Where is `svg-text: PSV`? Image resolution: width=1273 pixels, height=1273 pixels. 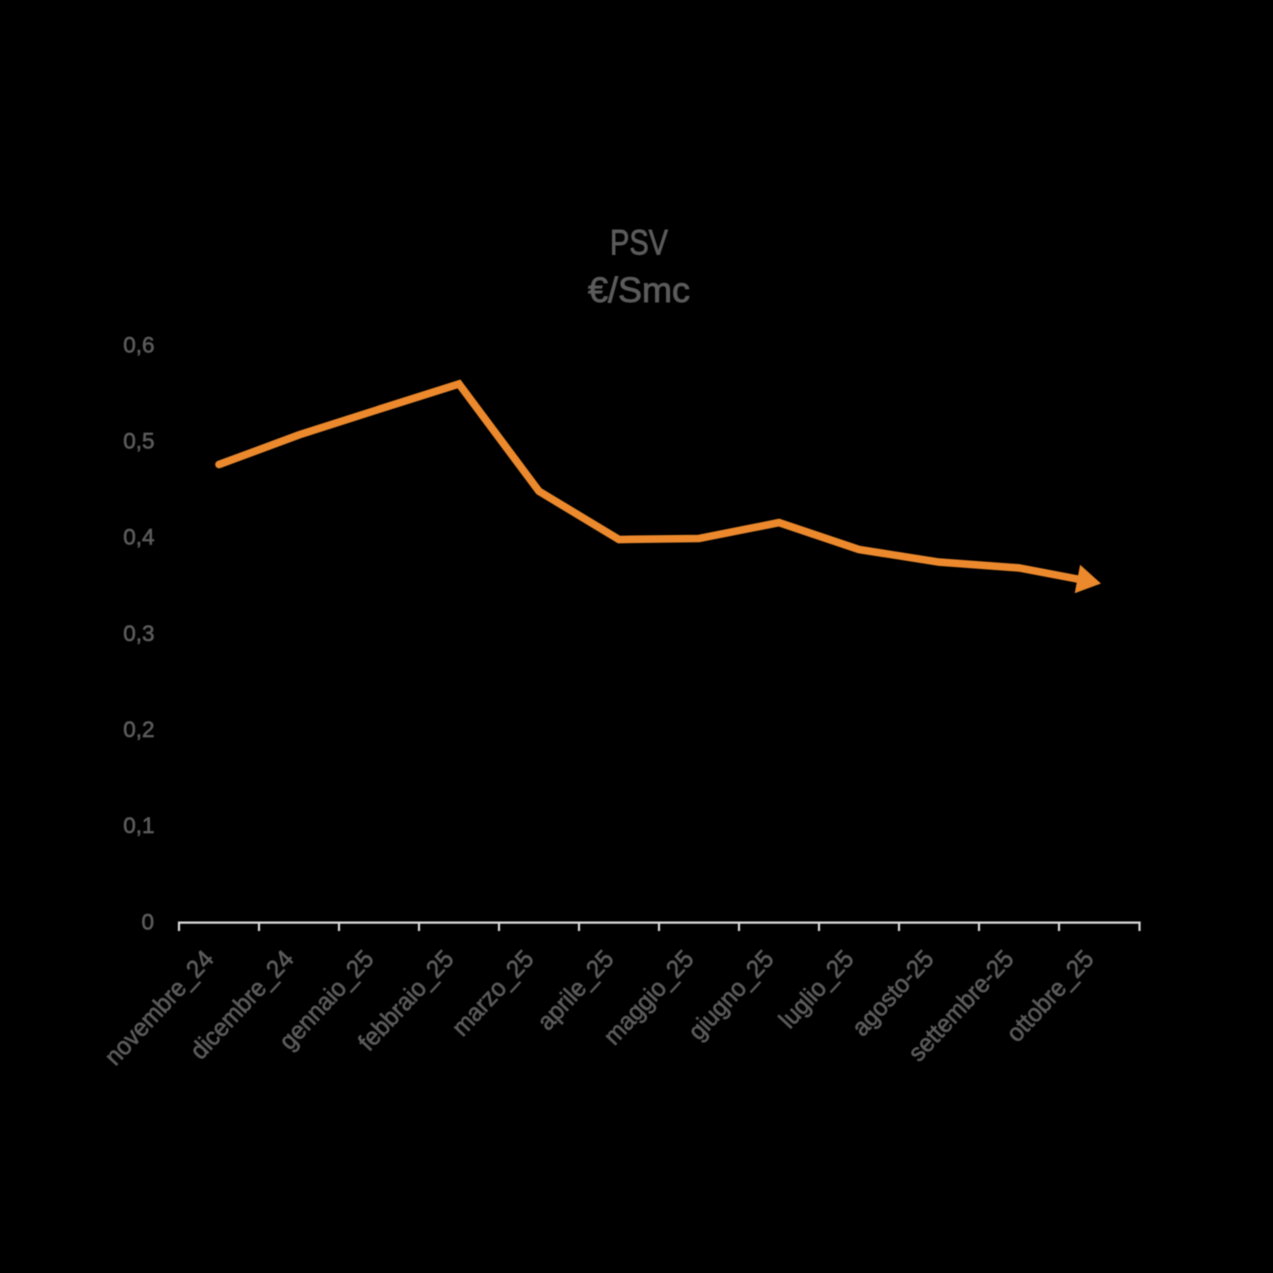
svg-text: PSV is located at coordinates (639, 243).